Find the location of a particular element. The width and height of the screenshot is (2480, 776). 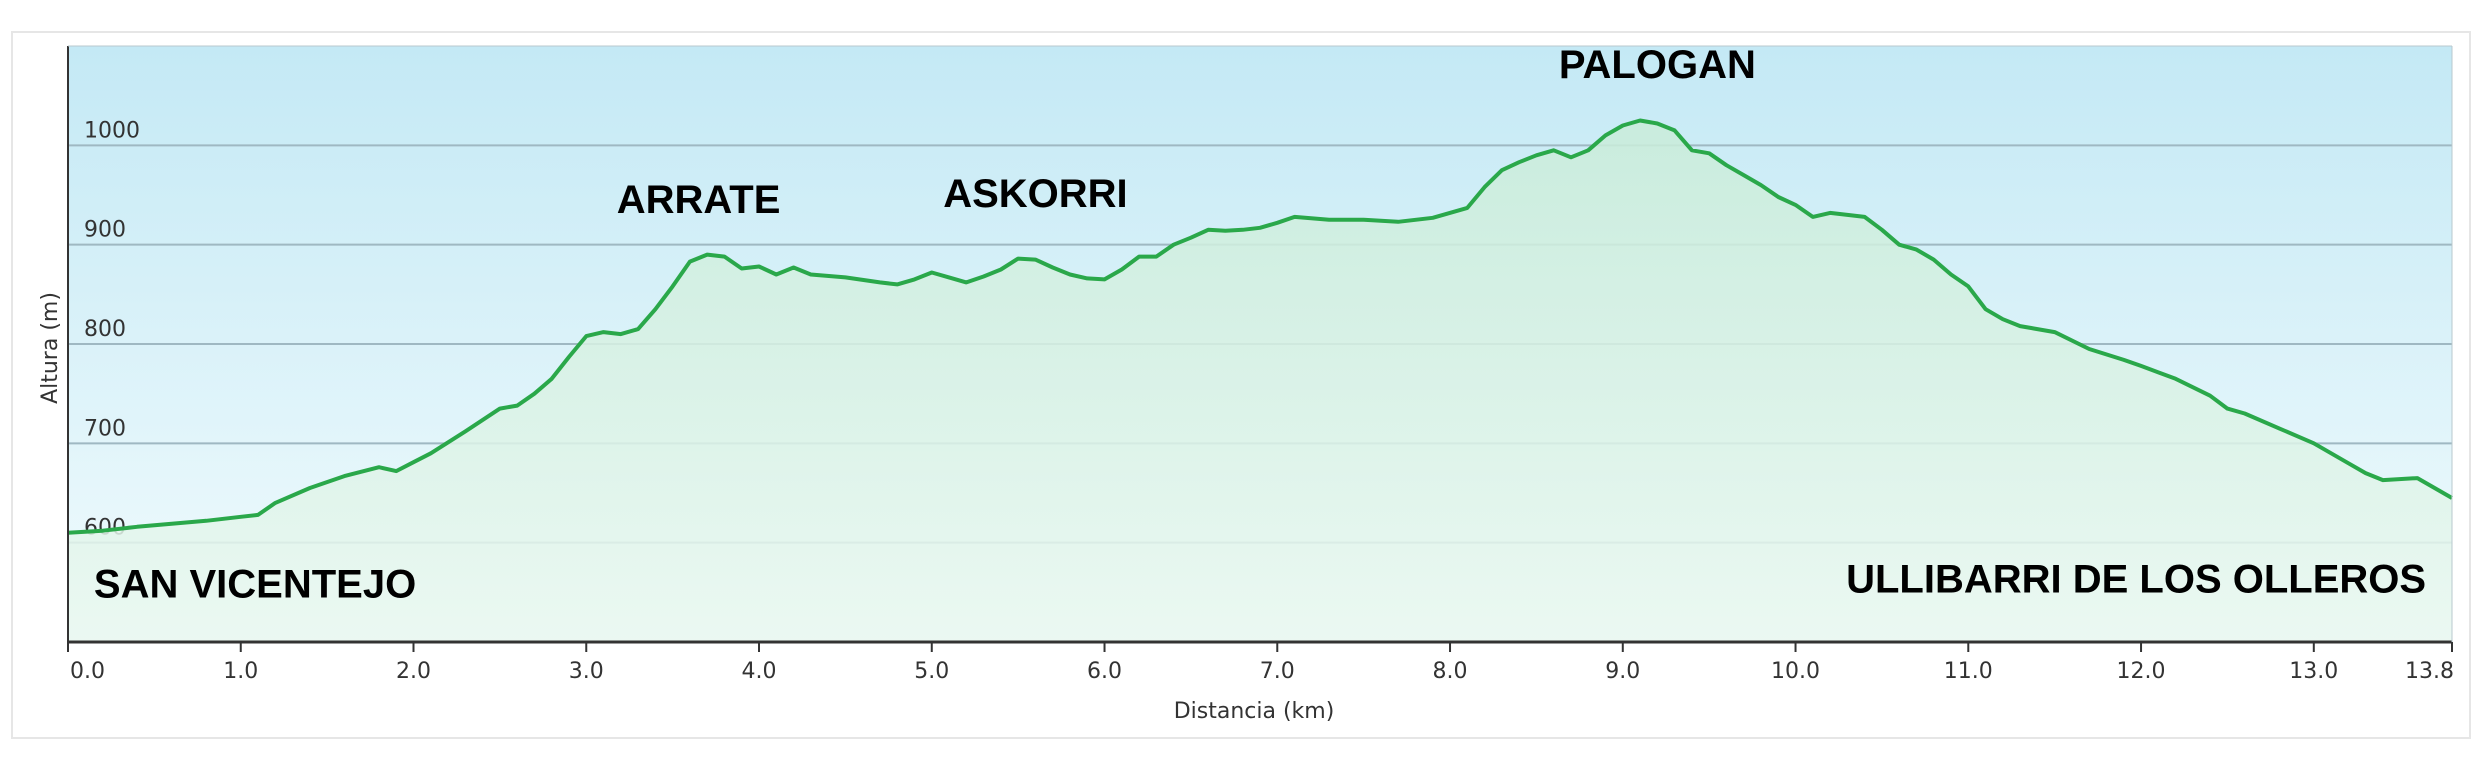

x-tick-label: 5.0 is located at coordinates (931, 671).